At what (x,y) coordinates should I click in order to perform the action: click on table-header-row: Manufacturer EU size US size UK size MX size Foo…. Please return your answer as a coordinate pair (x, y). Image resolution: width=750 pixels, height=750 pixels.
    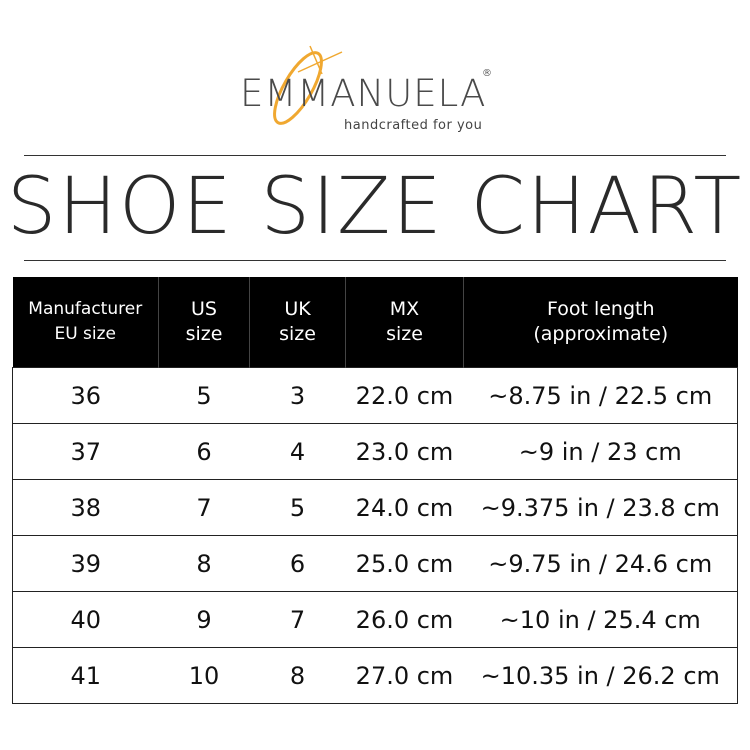
    Looking at the image, I should click on (375, 322).